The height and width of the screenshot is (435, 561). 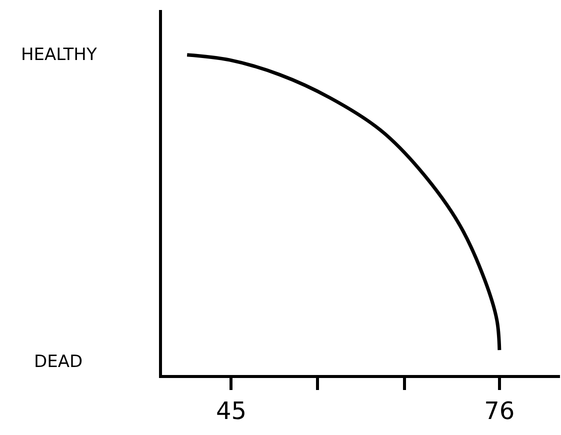 I want to click on x-tick-label: 45, so click(x=231, y=410).